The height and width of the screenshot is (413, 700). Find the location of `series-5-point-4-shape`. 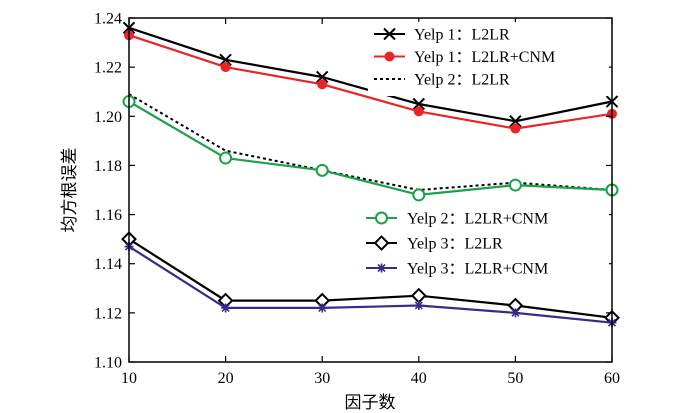

series-5-point-4-shape is located at coordinates (418, 295).